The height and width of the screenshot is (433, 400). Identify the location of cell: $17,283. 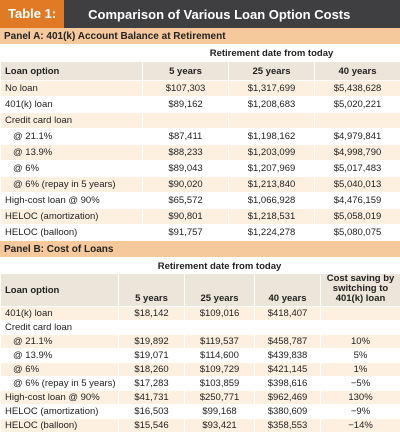
(152, 384).